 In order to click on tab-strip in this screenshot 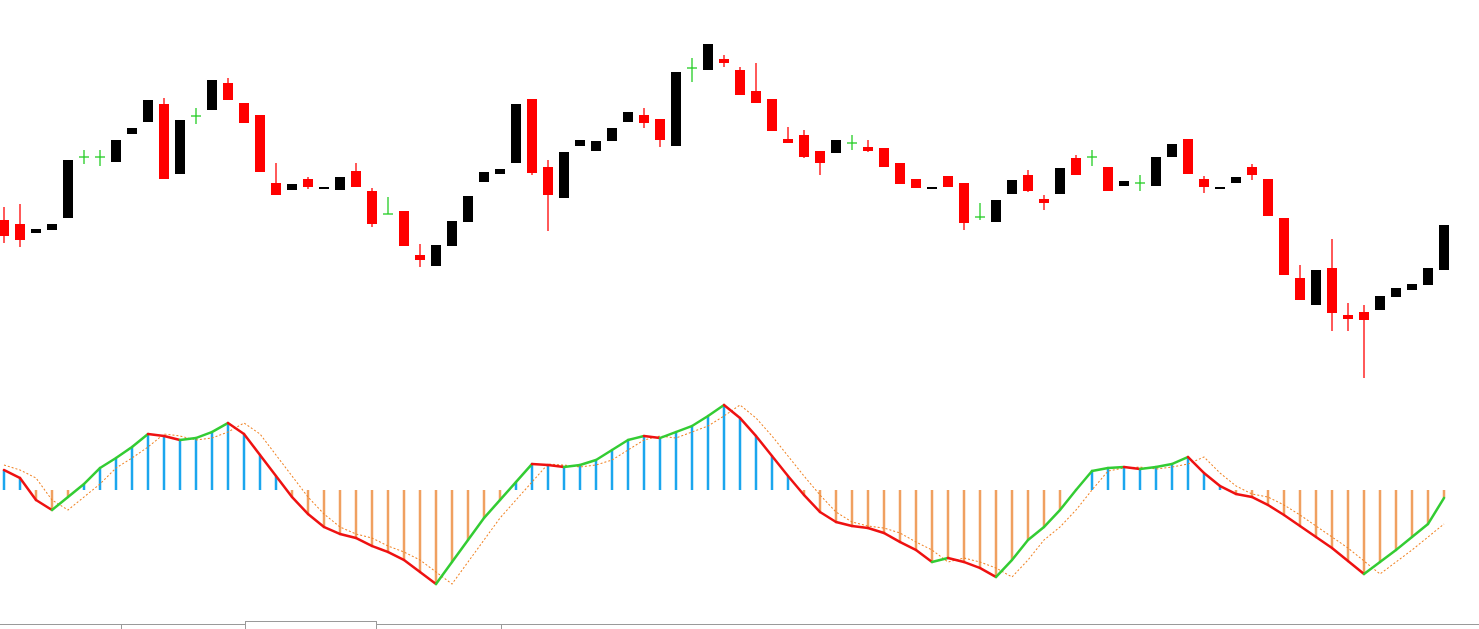, I will do `click(739, 625)`.